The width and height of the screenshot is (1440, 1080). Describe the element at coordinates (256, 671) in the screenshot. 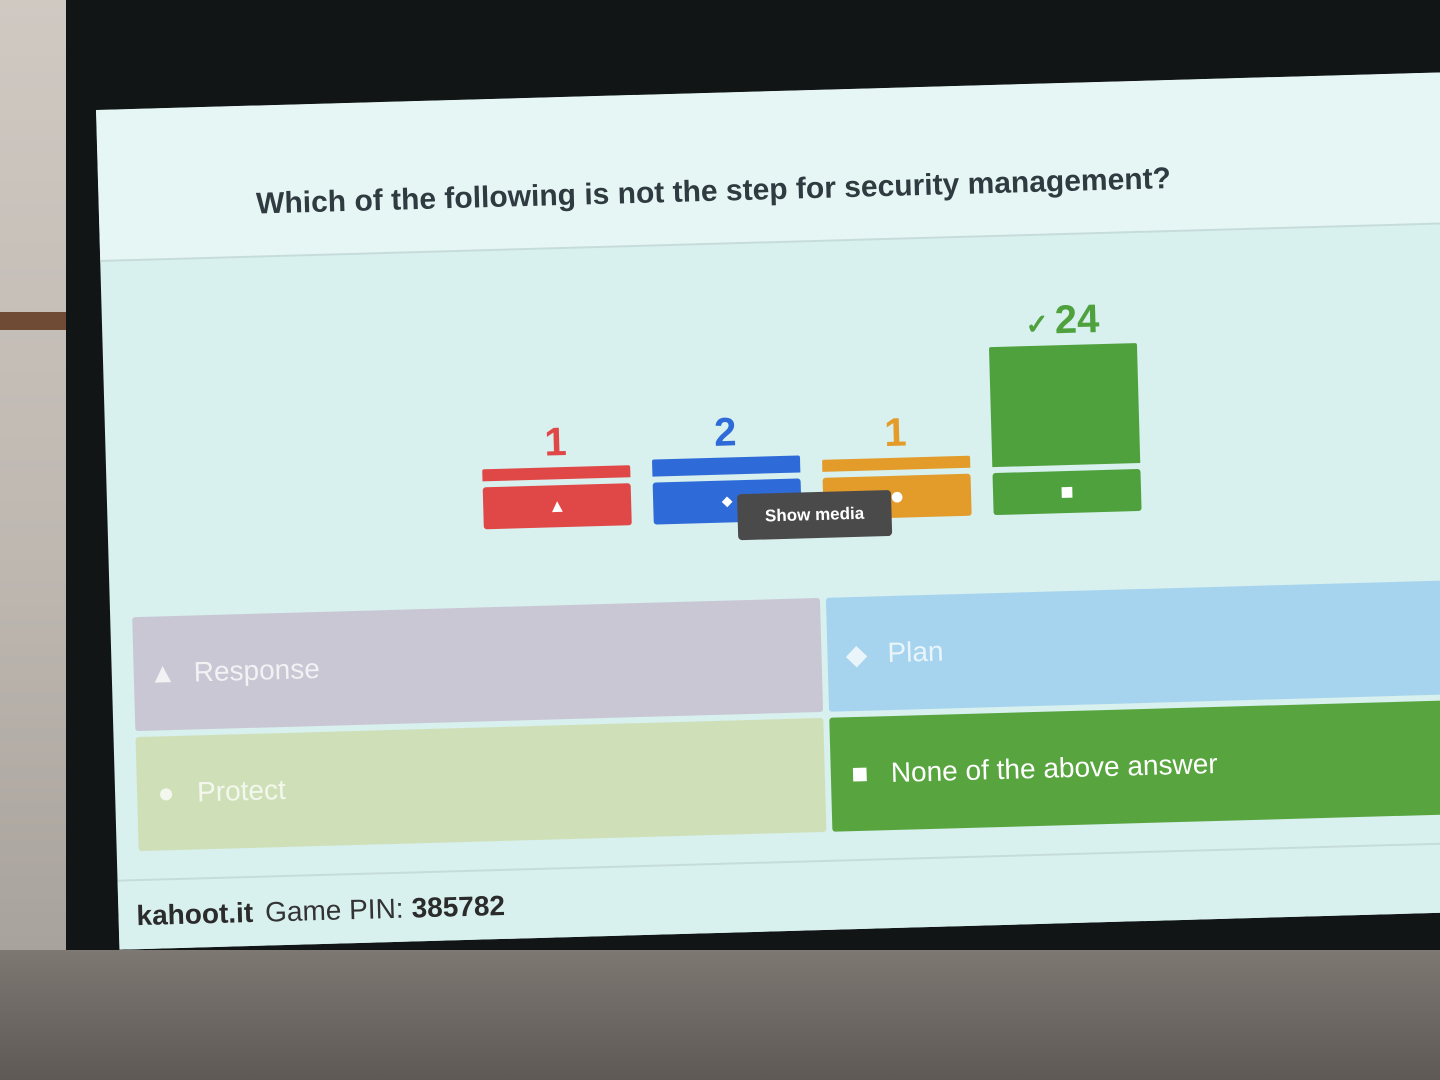

I see `answer-label-response: Response` at that location.